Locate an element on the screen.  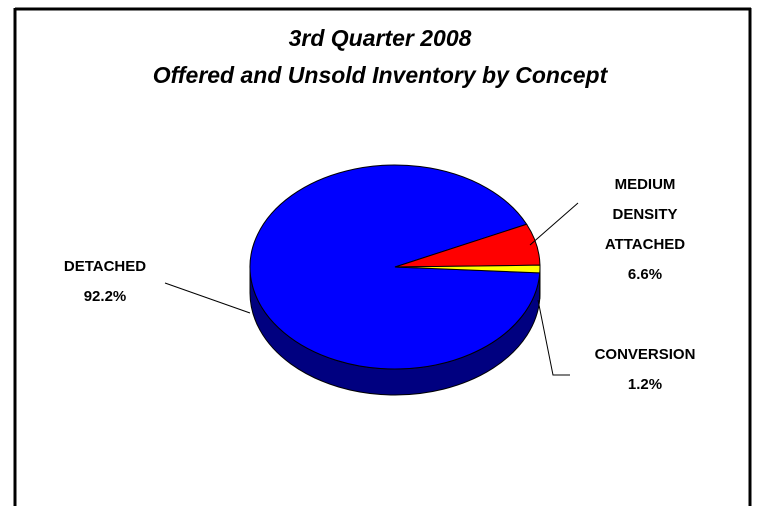
value-label: 1.2% is located at coordinates (645, 384).